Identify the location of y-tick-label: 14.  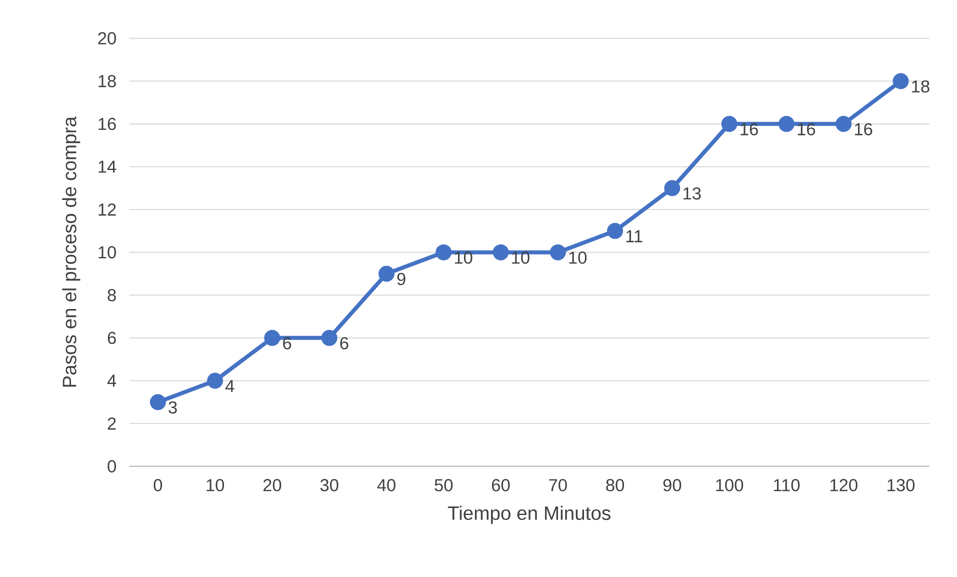
(107, 166).